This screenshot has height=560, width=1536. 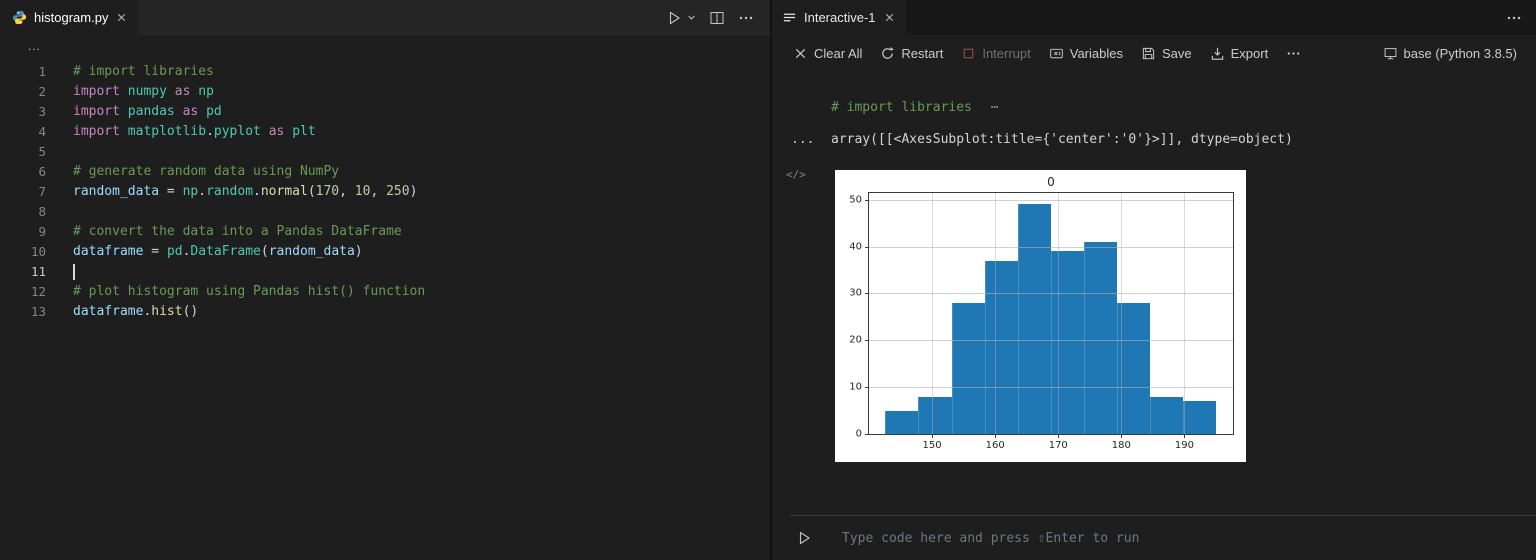 I want to click on y-tick-label: 10, so click(x=855, y=387).